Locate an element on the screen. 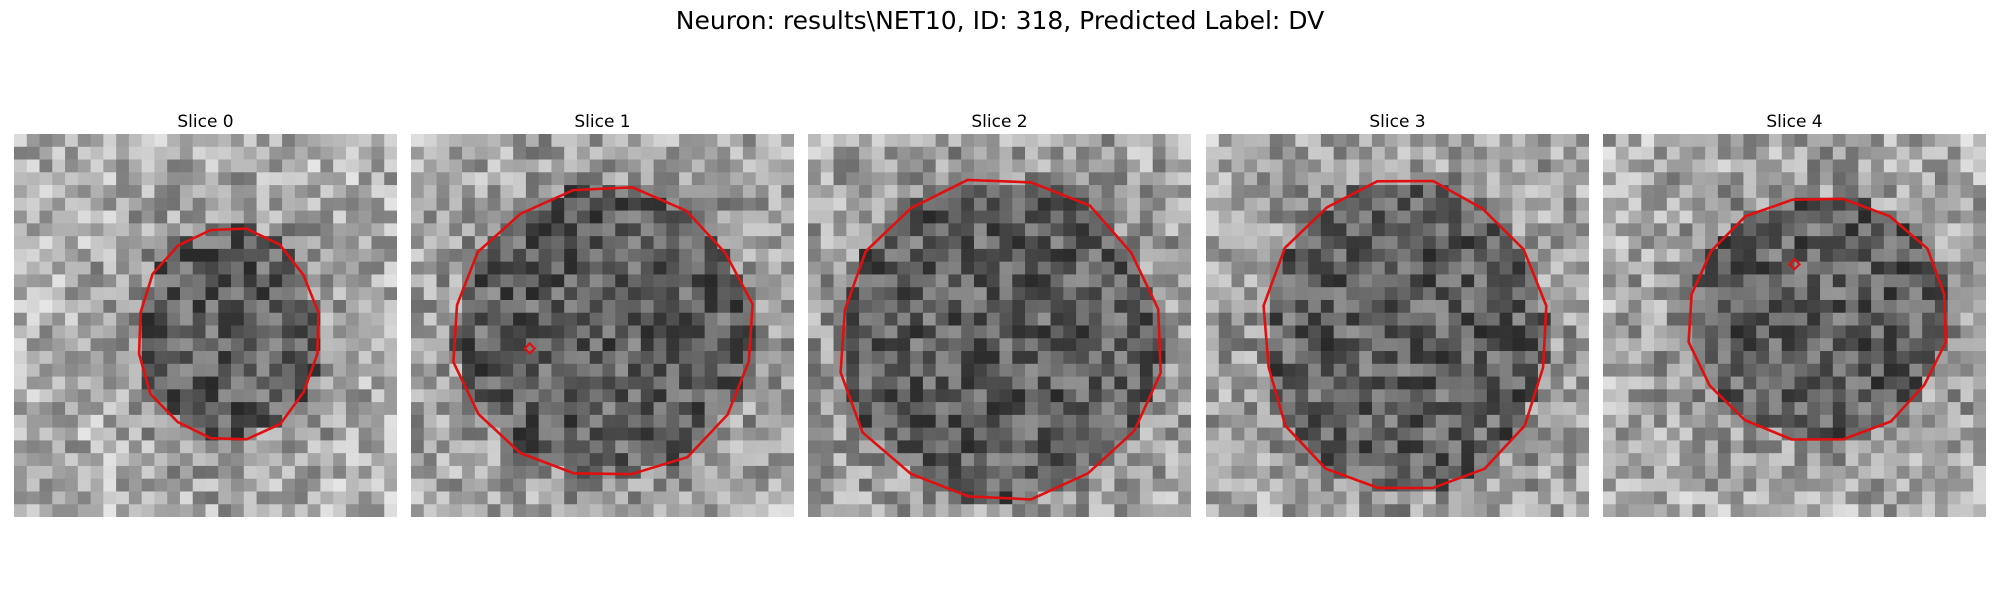  roi-outline is located at coordinates (1817, 319).